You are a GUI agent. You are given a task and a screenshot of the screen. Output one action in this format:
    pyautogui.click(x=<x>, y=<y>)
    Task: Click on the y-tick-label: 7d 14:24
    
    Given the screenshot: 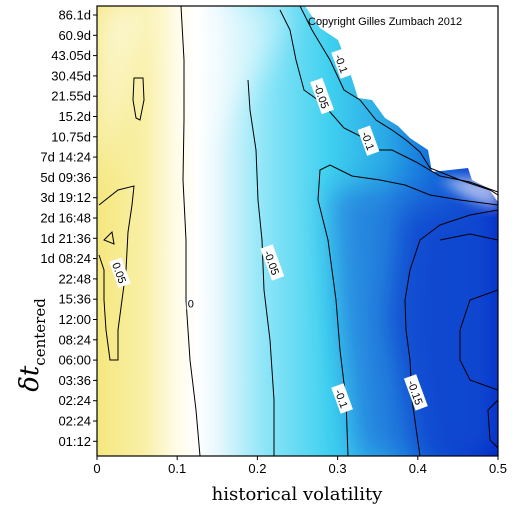 What is the action you would take?
    pyautogui.click(x=65, y=157)
    